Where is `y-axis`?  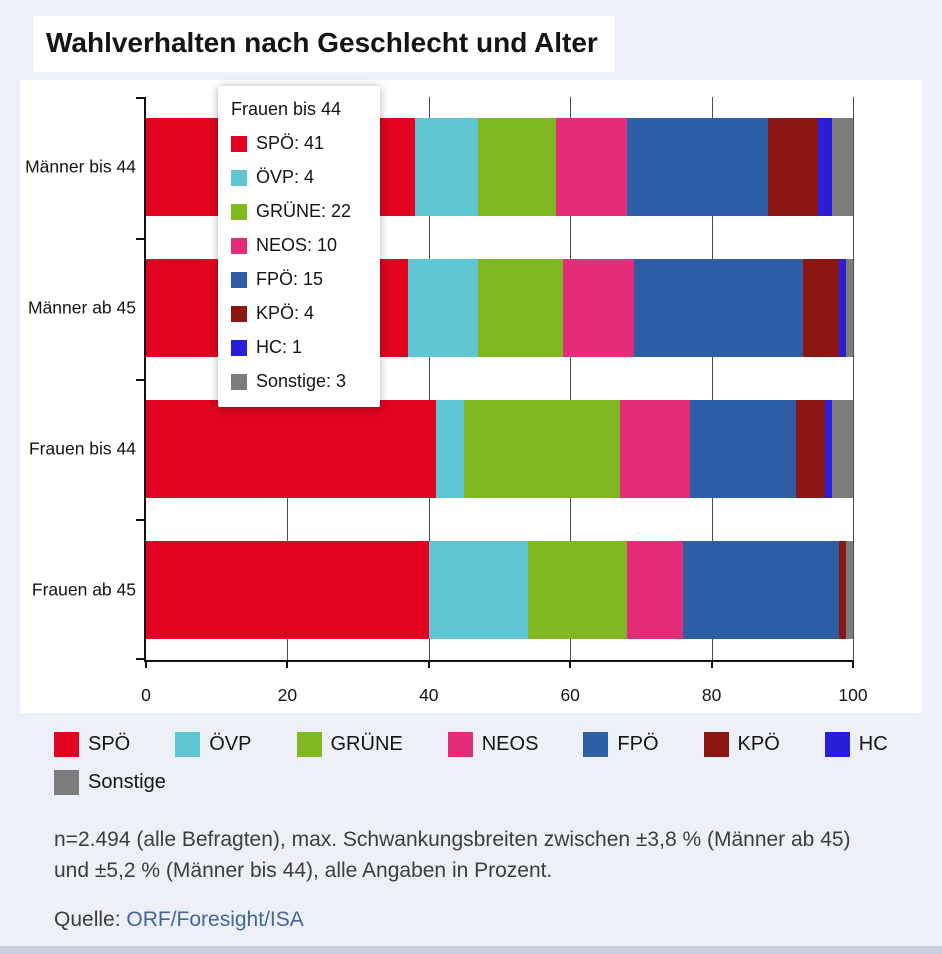 y-axis is located at coordinates (145, 379).